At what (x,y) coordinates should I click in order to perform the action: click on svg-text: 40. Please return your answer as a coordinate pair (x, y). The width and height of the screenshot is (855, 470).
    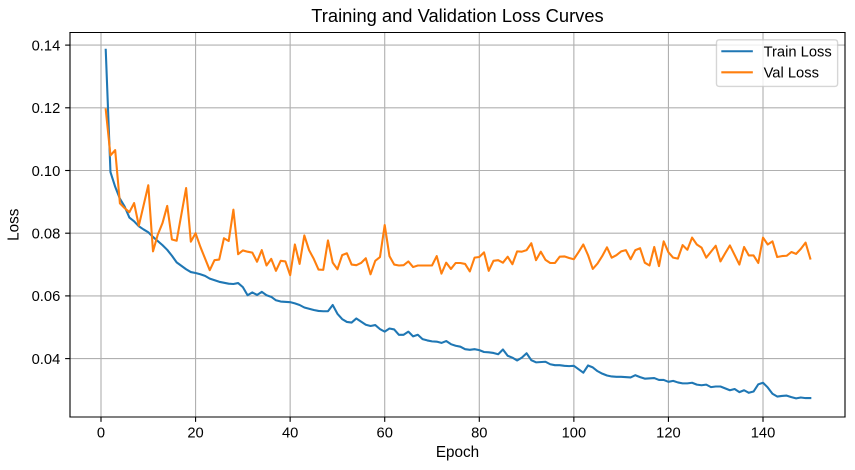
    Looking at the image, I should click on (290, 433).